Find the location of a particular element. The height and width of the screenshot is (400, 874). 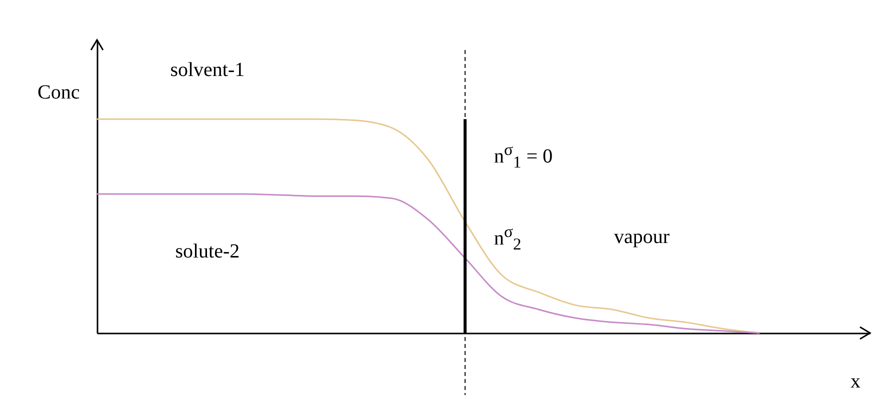

y-axis-title: Conc is located at coordinates (59, 93).